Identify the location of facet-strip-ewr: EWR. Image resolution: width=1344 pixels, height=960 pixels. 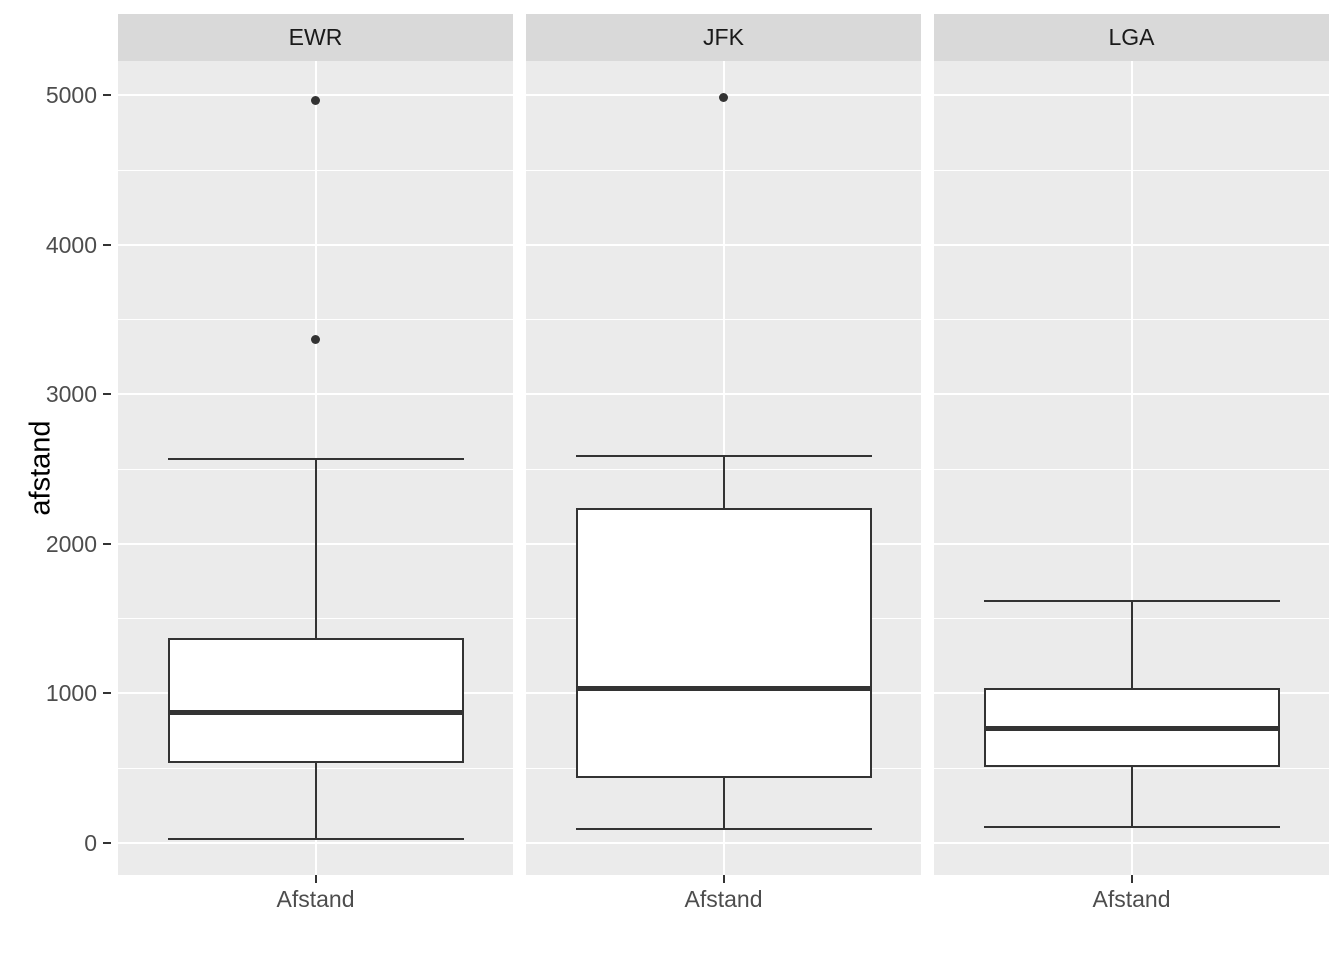
(315, 37).